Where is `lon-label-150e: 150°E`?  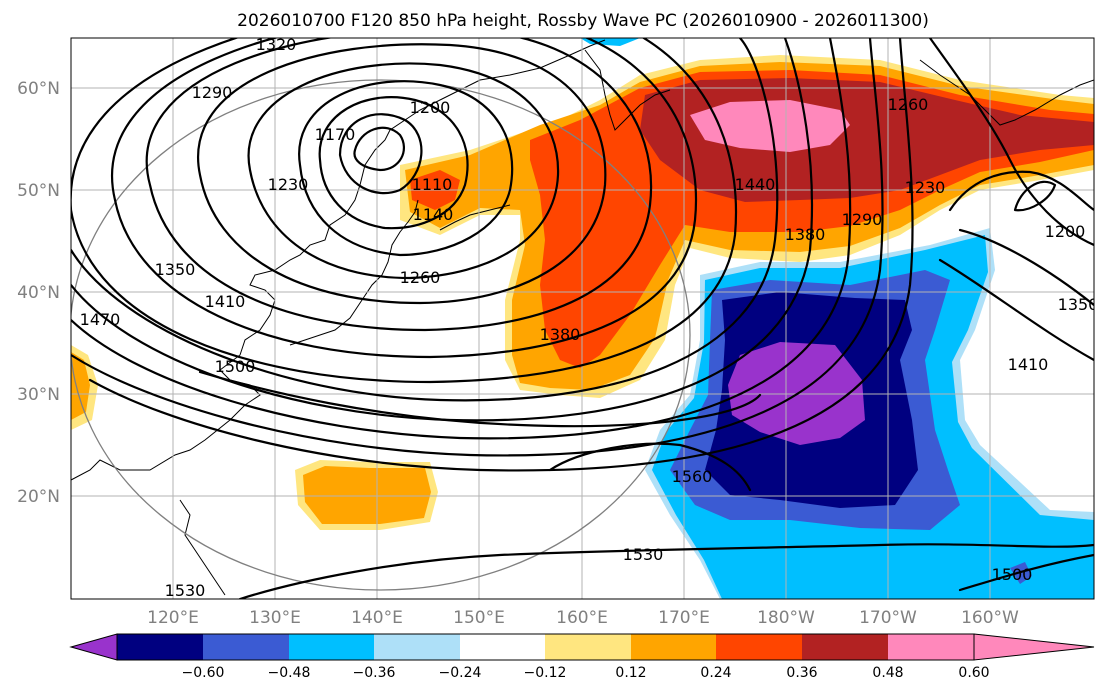
lon-label-150e: 150°E is located at coordinates (479, 618).